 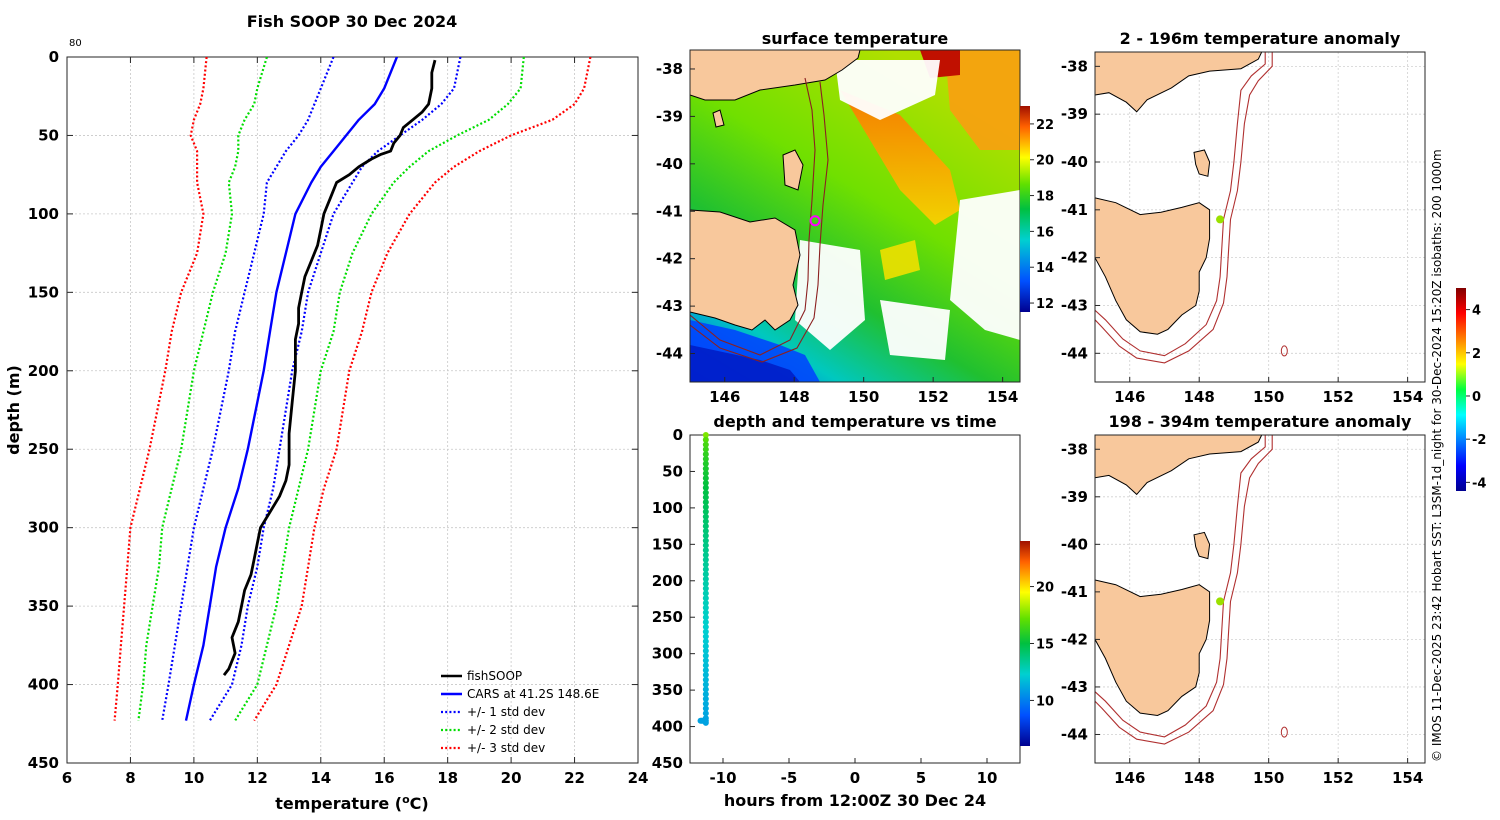 What do you see at coordinates (1074, 114) in the screenshot?
I see `anomaly-y-tick-label: -39` at bounding box center [1074, 114].